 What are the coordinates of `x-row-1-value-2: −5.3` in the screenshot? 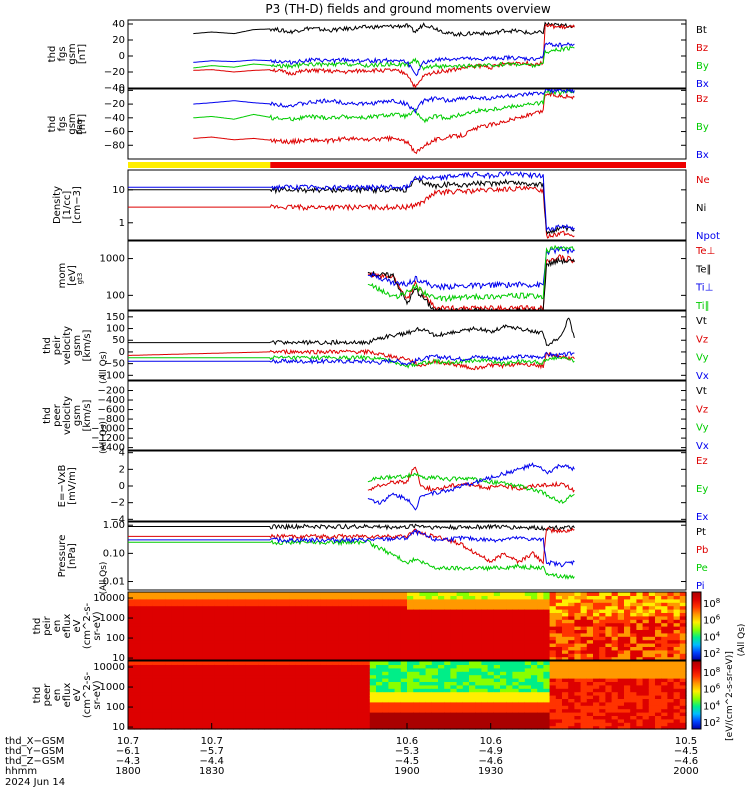 It's located at (407, 751).